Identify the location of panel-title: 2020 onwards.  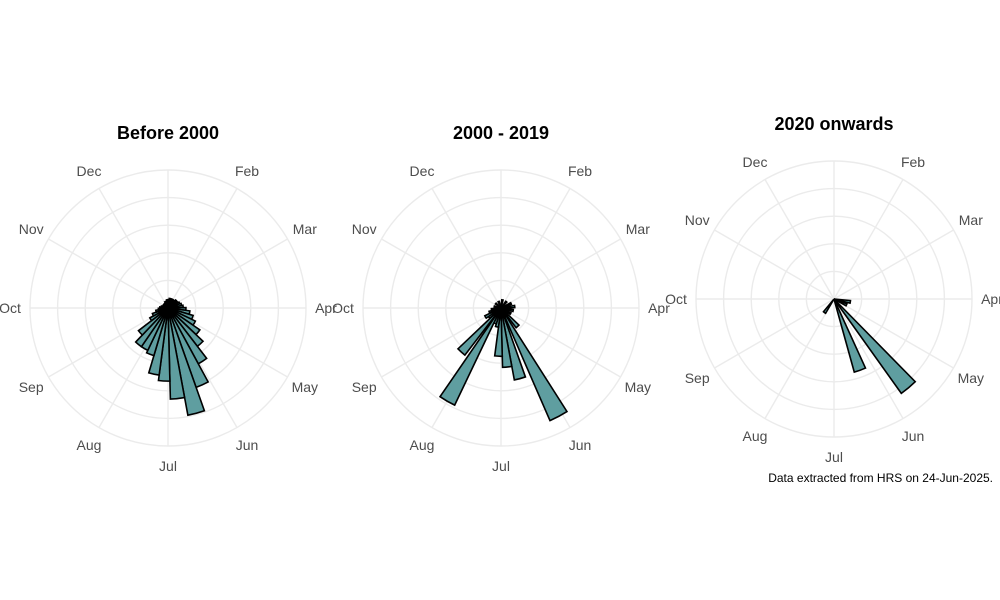
(833, 124).